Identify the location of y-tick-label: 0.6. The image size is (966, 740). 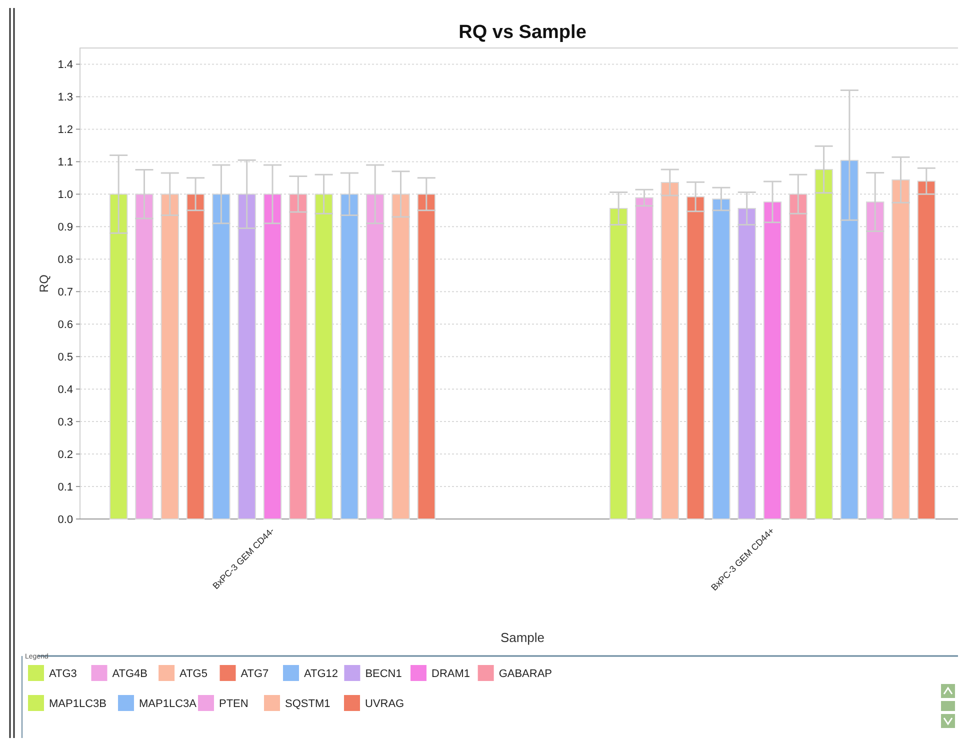
(65, 324).